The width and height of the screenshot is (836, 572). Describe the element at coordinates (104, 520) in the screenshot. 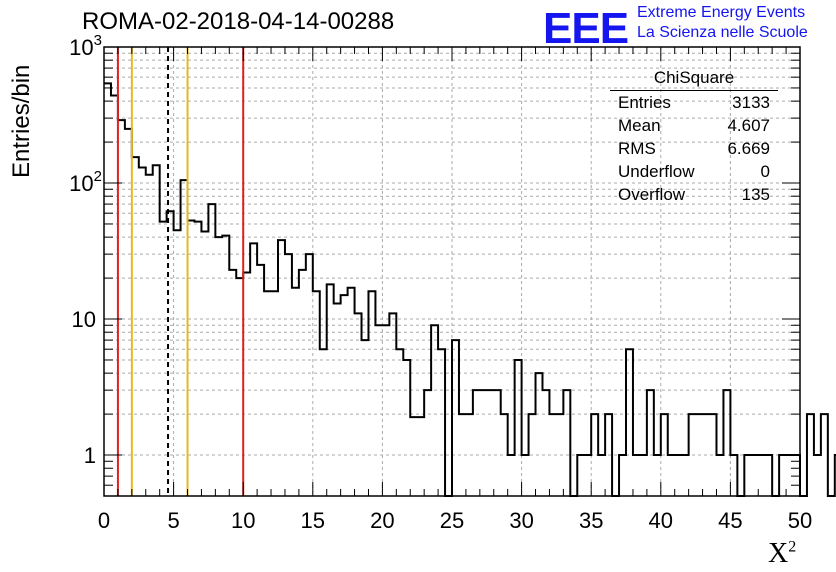

I see `x-tick-label: 0` at that location.